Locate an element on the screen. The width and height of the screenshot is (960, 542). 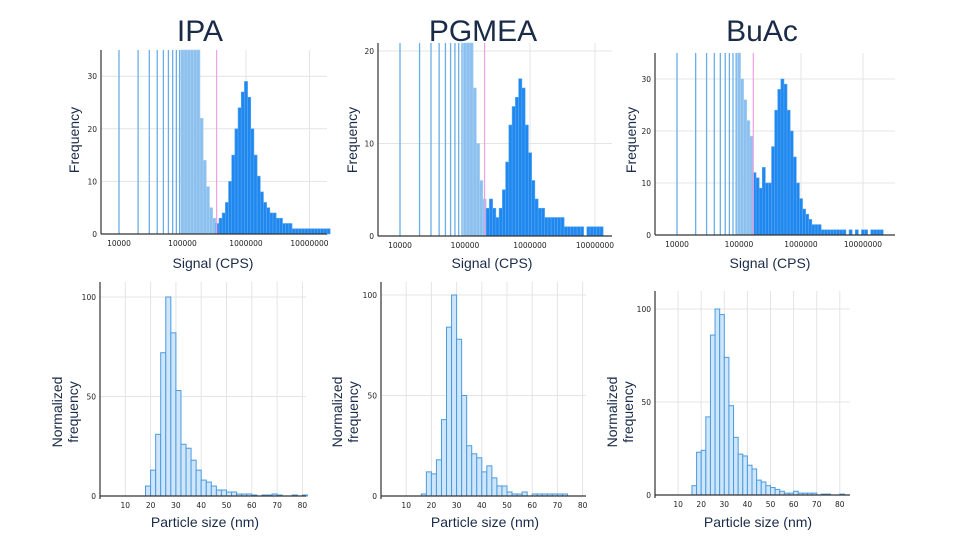
y-tick-label: 30 is located at coordinates (646, 79).